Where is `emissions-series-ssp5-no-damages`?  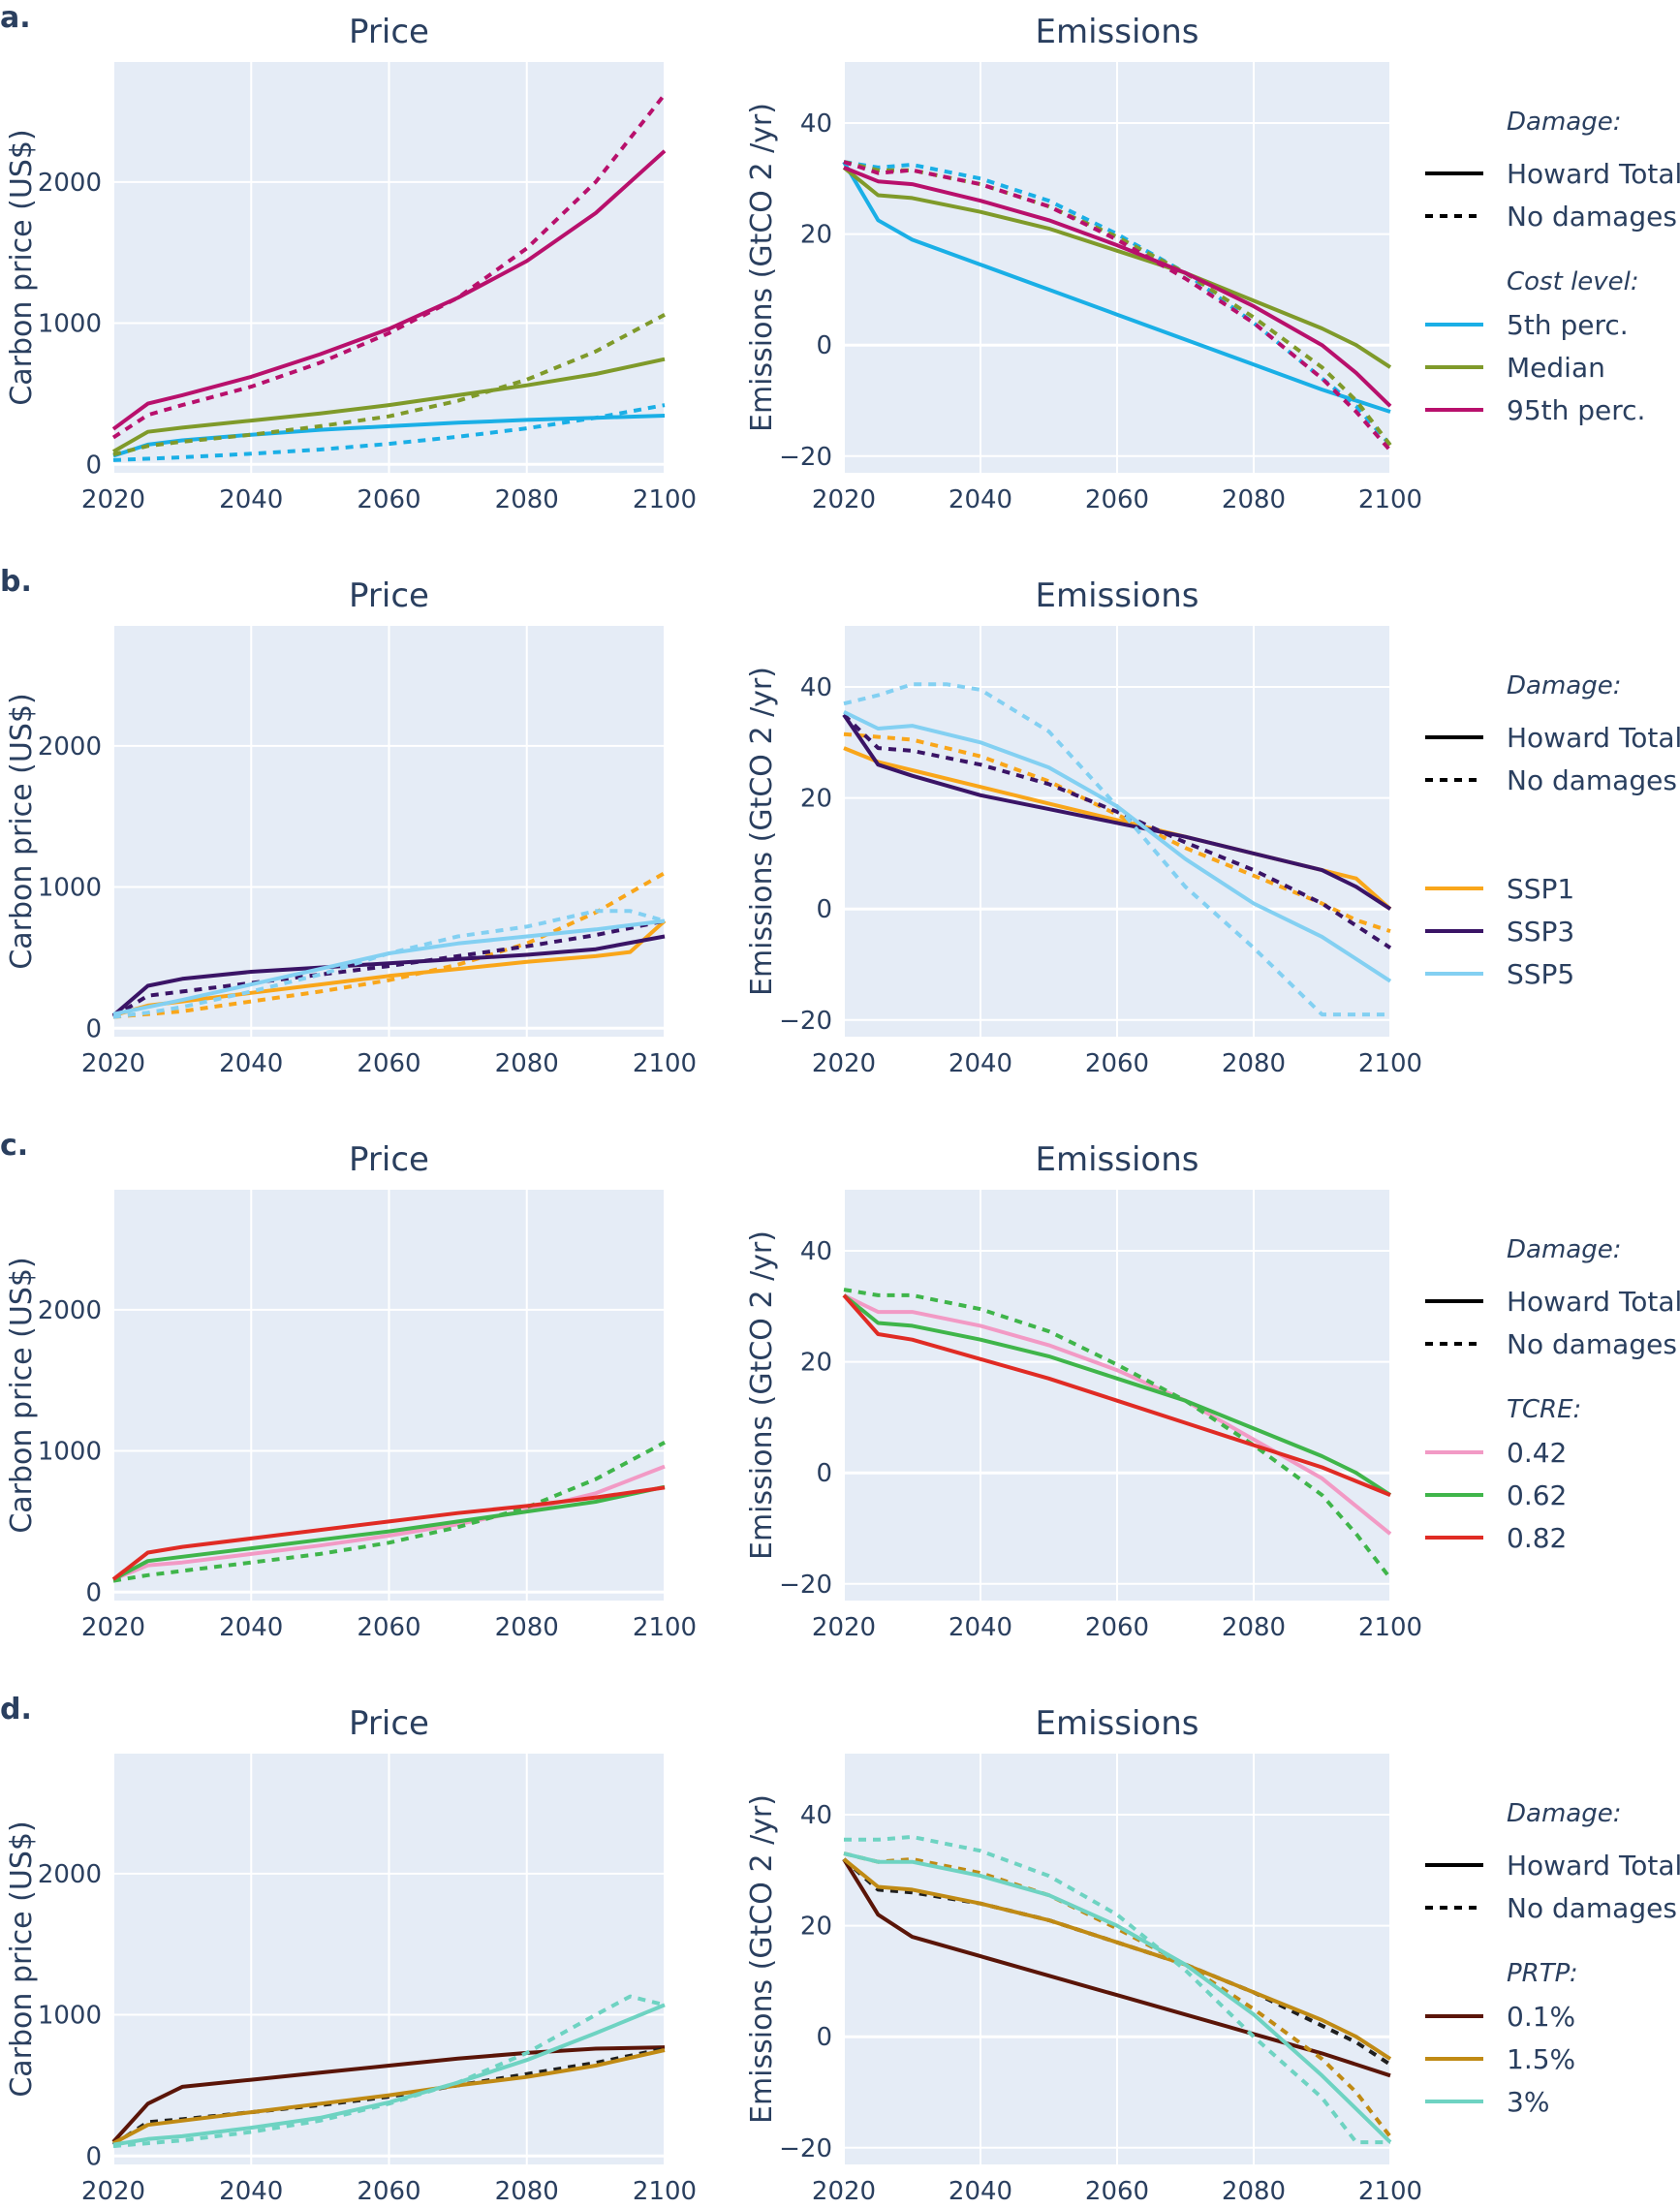
emissions-series-ssp5-no-damages is located at coordinates (1116, 849).